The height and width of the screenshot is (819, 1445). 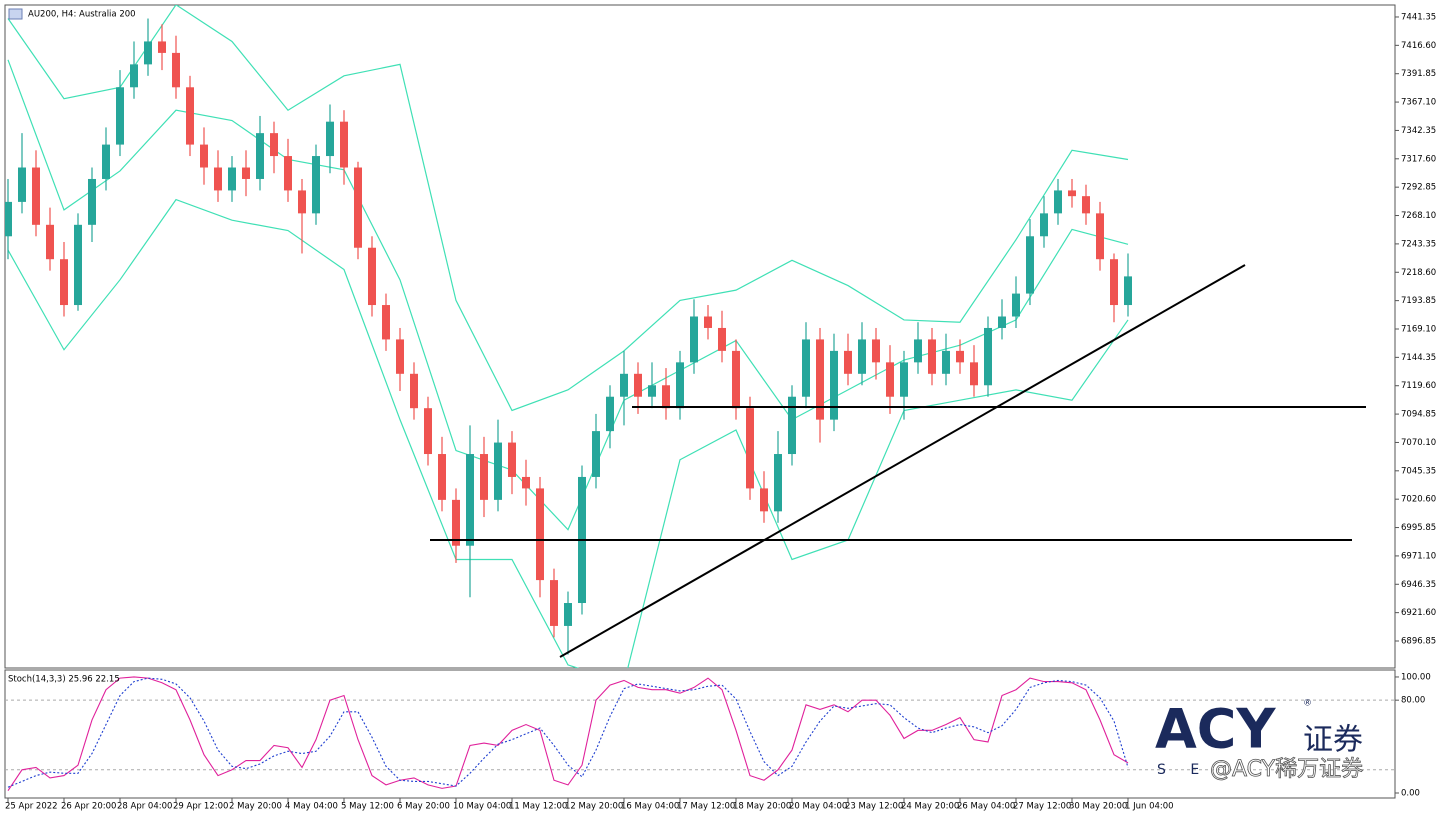 What do you see at coordinates (1418, 244) in the screenshot?
I see `y-tick-label: 7243.35` at bounding box center [1418, 244].